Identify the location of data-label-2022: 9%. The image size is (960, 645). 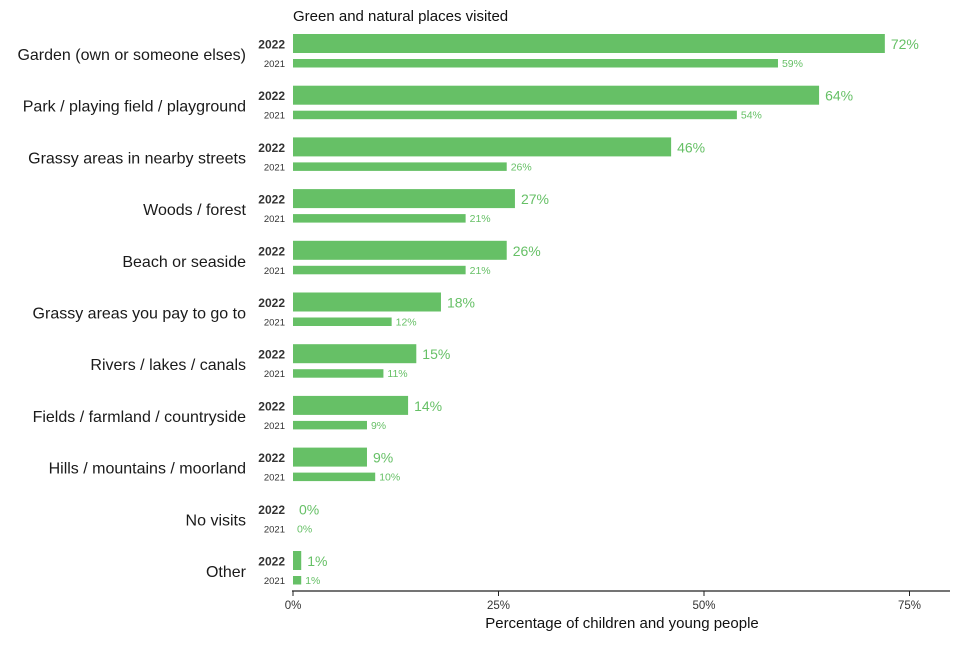
(383, 458).